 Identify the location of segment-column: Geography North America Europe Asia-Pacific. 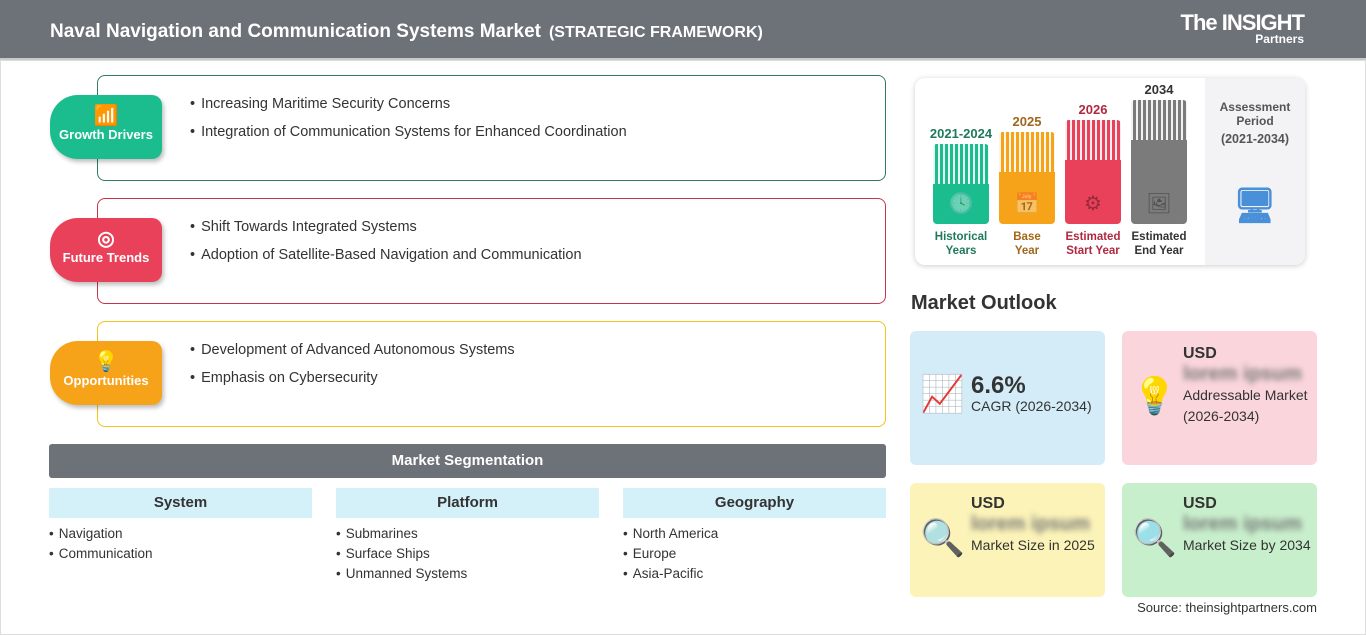
(754, 537).